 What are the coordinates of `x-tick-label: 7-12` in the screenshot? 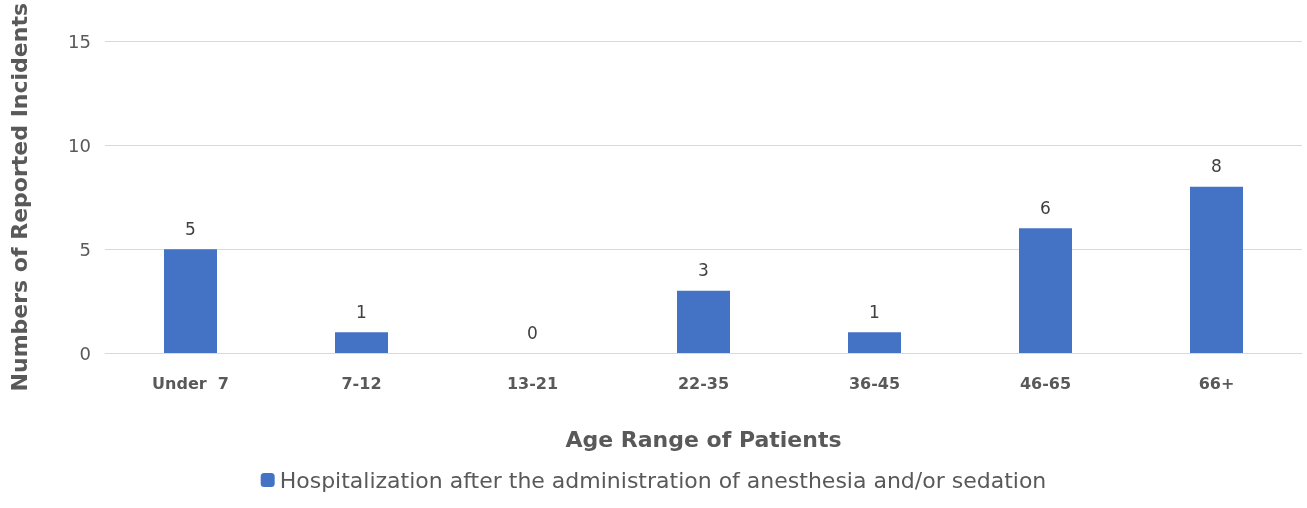 It's located at (361, 383).